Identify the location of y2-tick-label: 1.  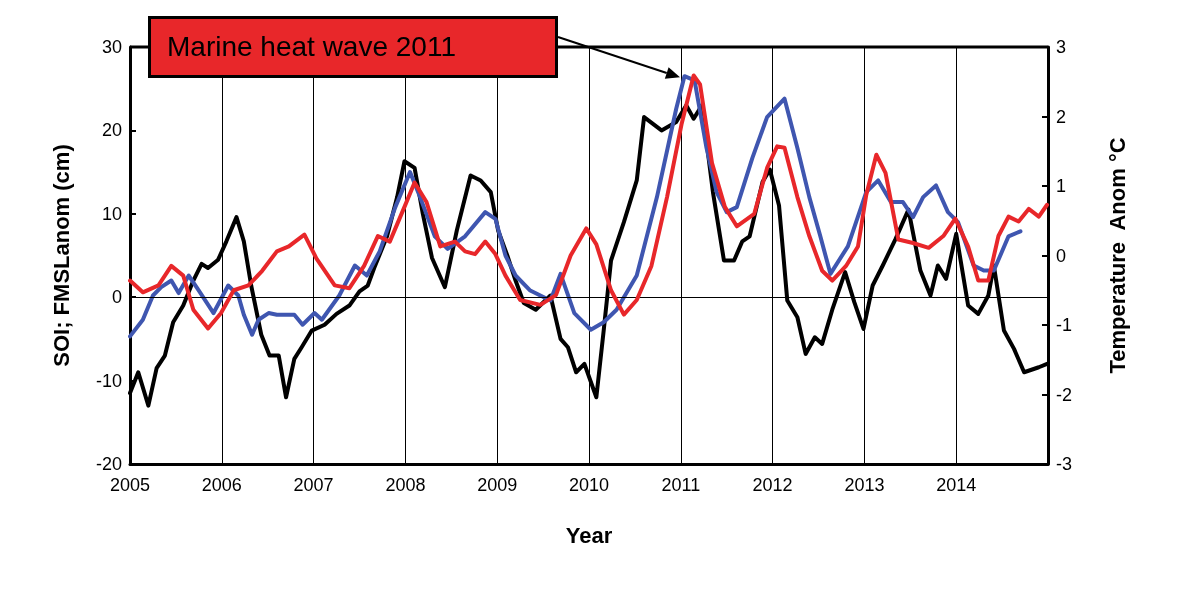
(1061, 186).